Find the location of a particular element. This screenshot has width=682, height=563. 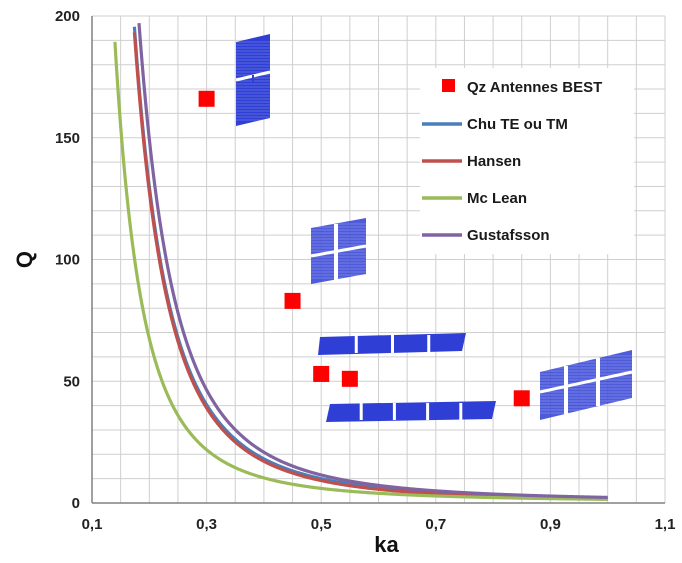

x-tick-label: 0,7 is located at coordinates (435, 524).